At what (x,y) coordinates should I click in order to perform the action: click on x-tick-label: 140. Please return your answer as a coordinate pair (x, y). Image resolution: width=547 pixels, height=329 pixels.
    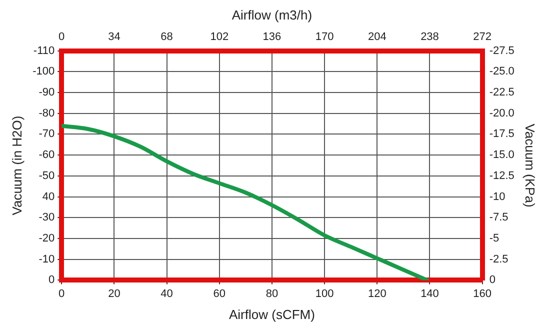
    Looking at the image, I should click on (429, 294).